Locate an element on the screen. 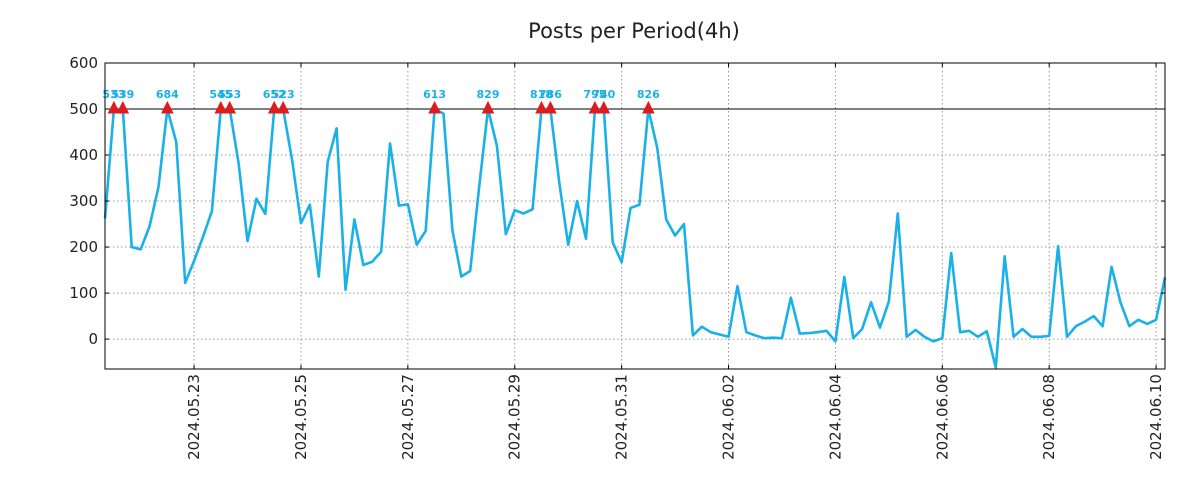 This screenshot has height=500, width=1200. x-tick-label: 2024.06.02 is located at coordinates (729, 417).